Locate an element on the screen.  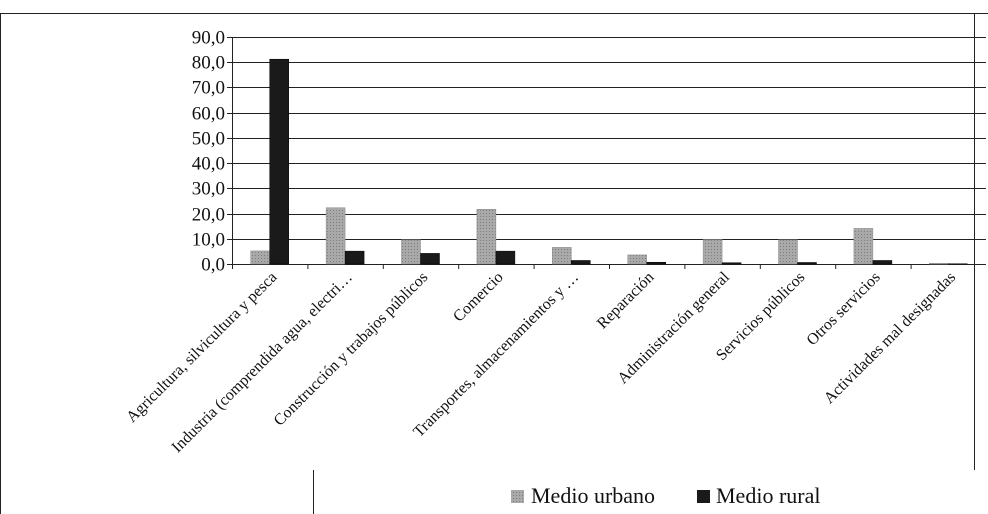
legend: Medio urbano Medio rural is located at coordinates (665, 495).